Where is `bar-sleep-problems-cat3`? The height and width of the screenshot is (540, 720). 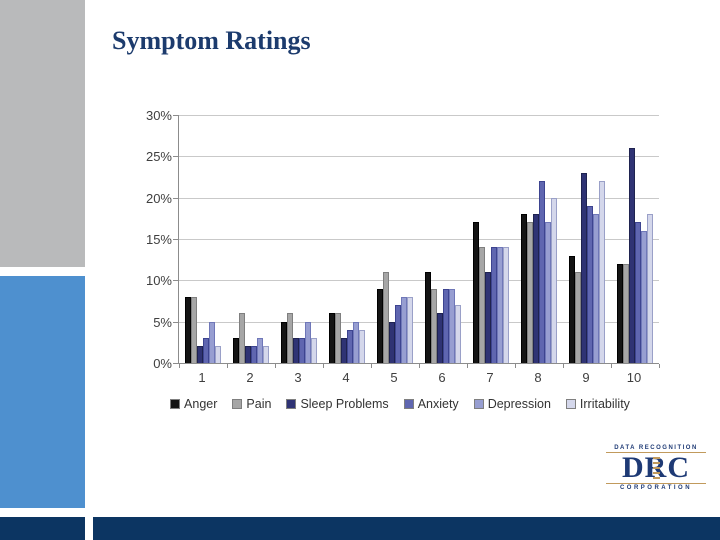 bar-sleep-problems-cat3 is located at coordinates (296, 350).